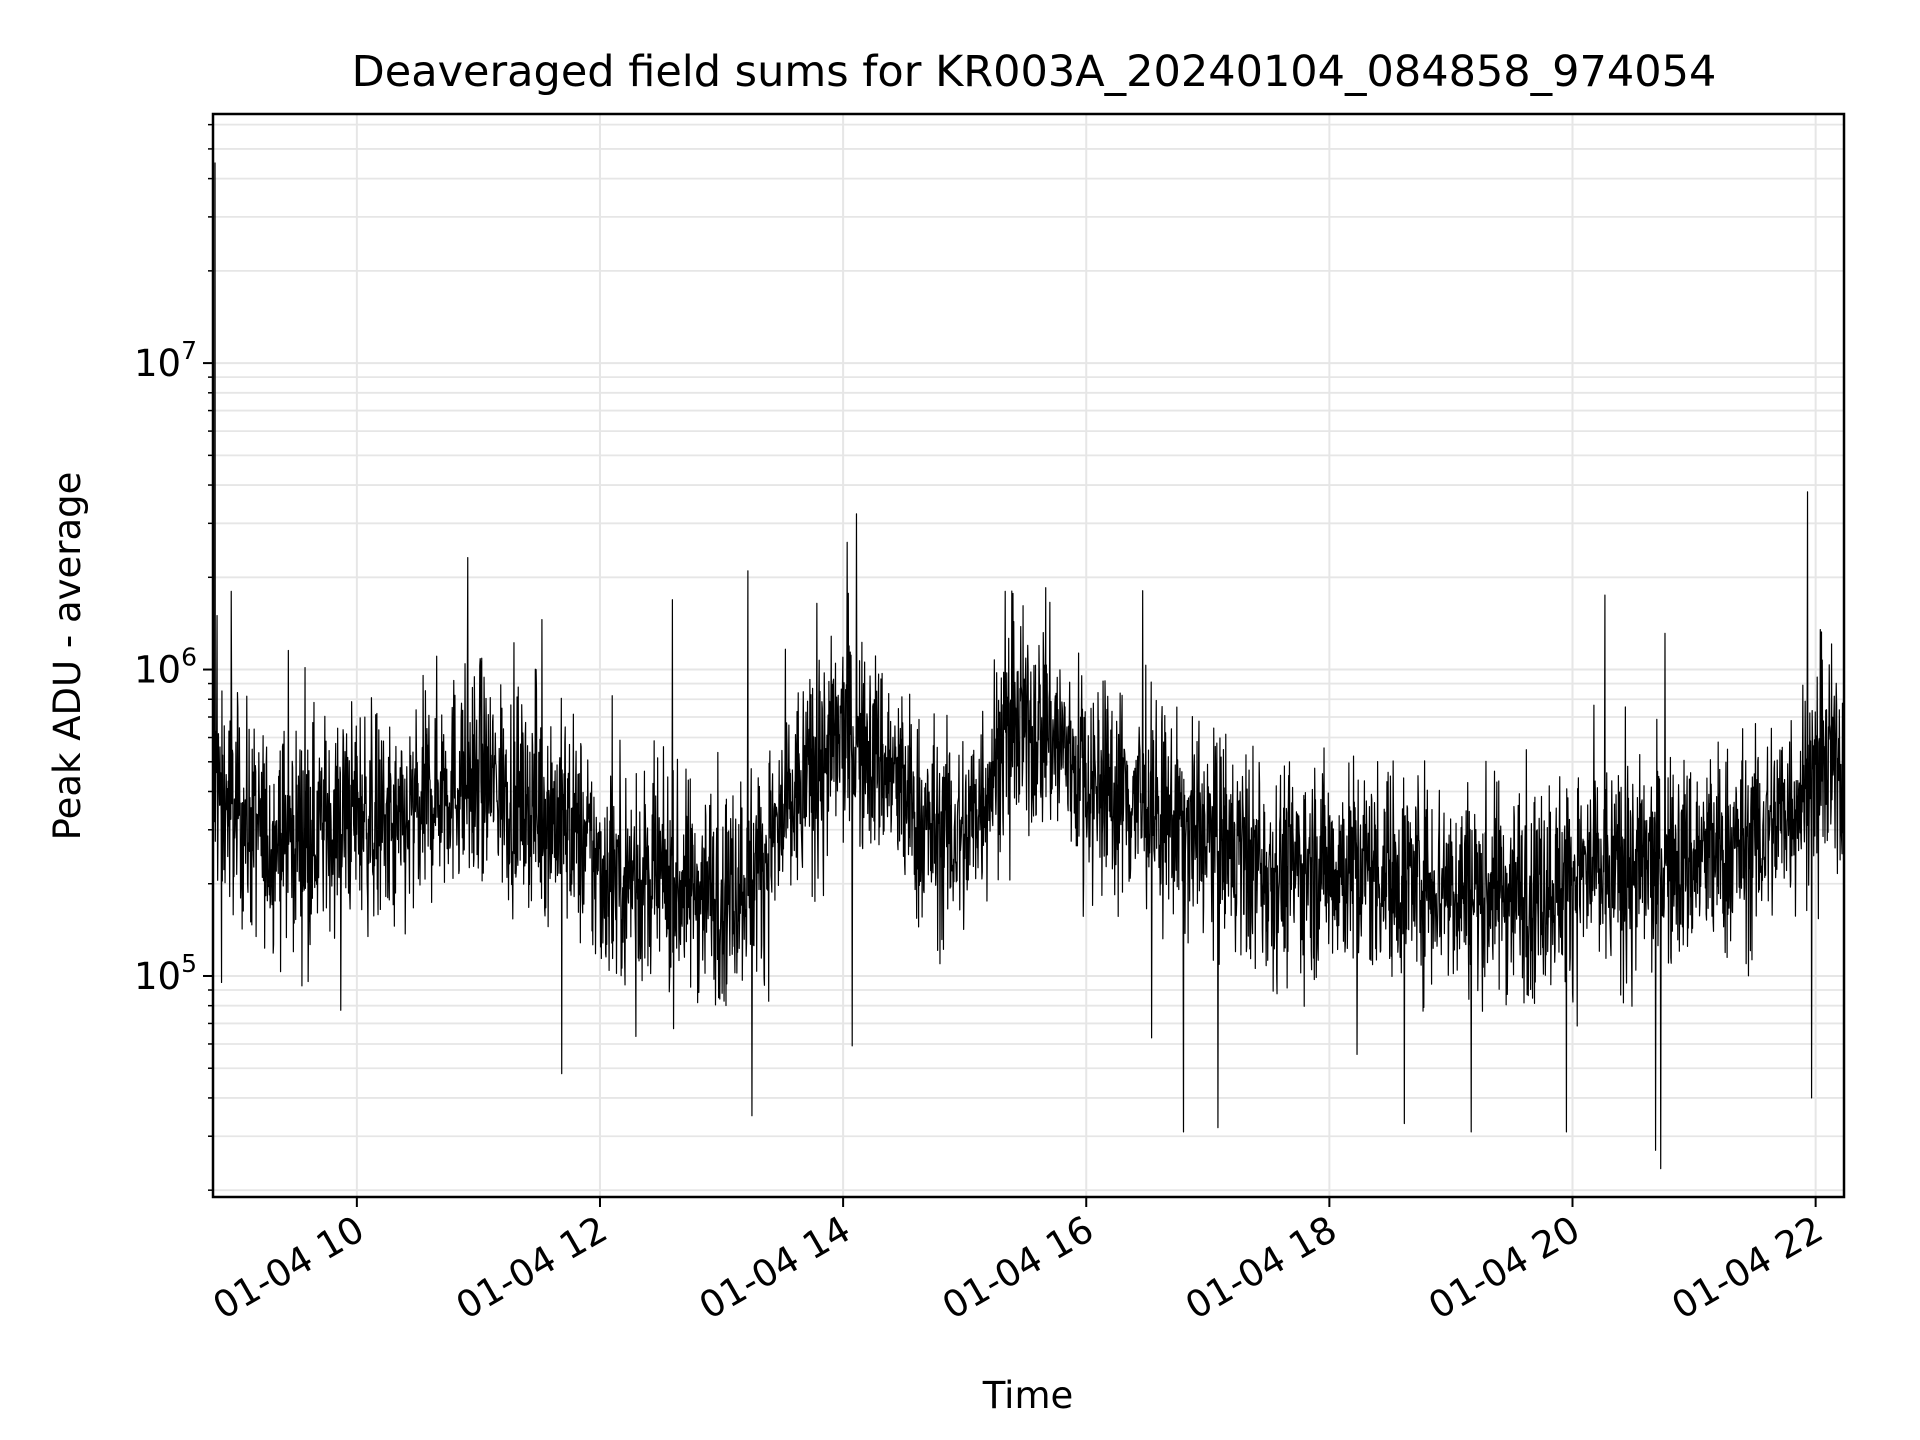 The image size is (1920, 1440). What do you see at coordinates (1748, 1268) in the screenshot?
I see `x-tick-label: 01-04 22` at bounding box center [1748, 1268].